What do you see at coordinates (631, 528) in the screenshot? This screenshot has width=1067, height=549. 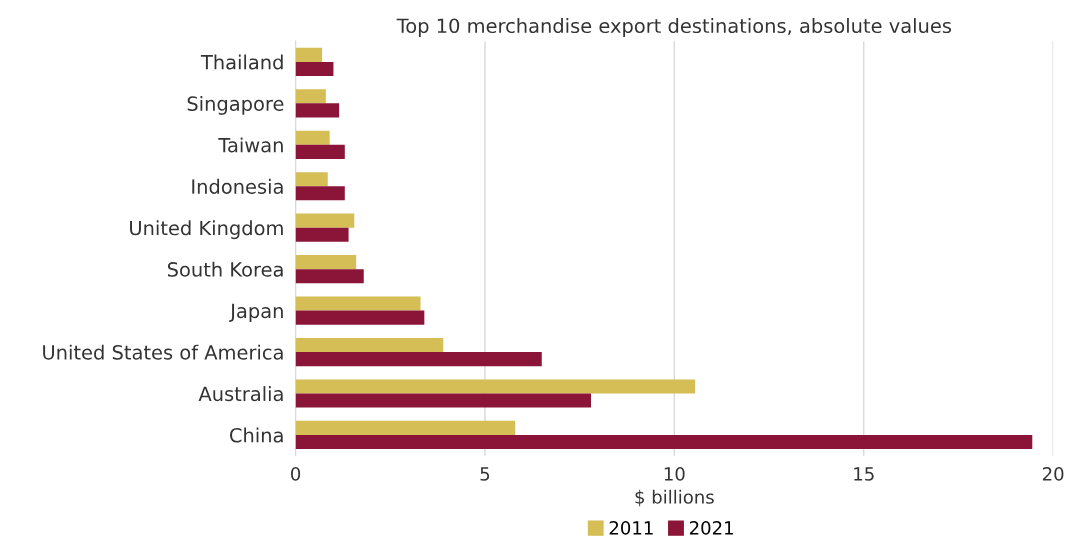 I see `legend-label: 2011` at bounding box center [631, 528].